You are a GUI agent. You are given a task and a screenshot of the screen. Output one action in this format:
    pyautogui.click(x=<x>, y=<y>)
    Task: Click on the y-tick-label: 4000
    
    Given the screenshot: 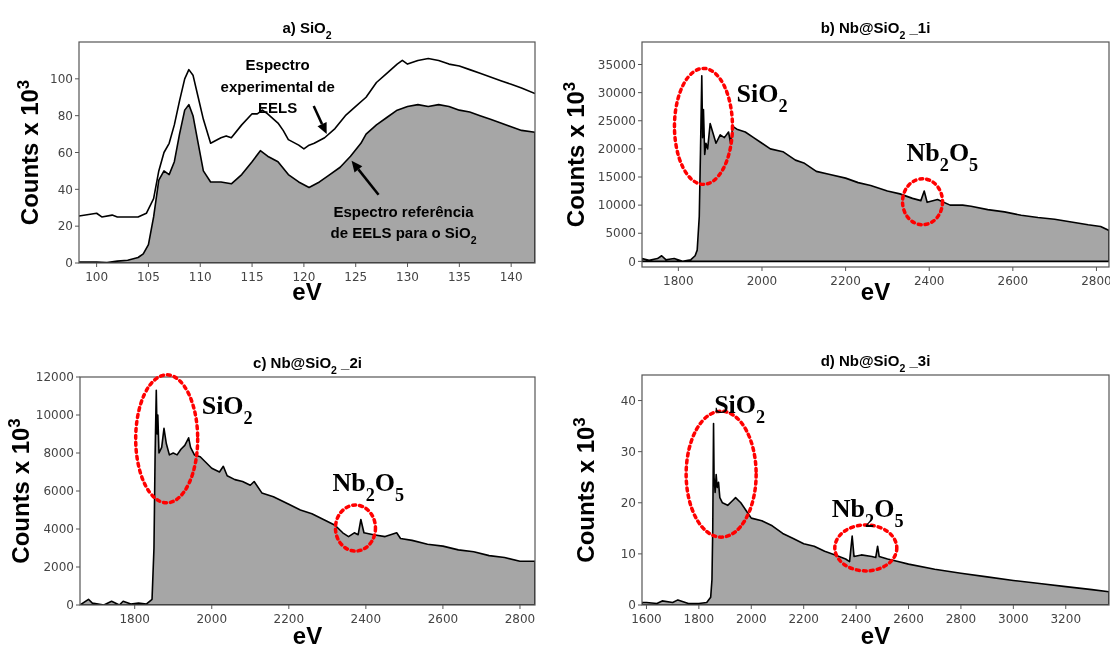 What is the action you would take?
    pyautogui.click(x=58, y=529)
    